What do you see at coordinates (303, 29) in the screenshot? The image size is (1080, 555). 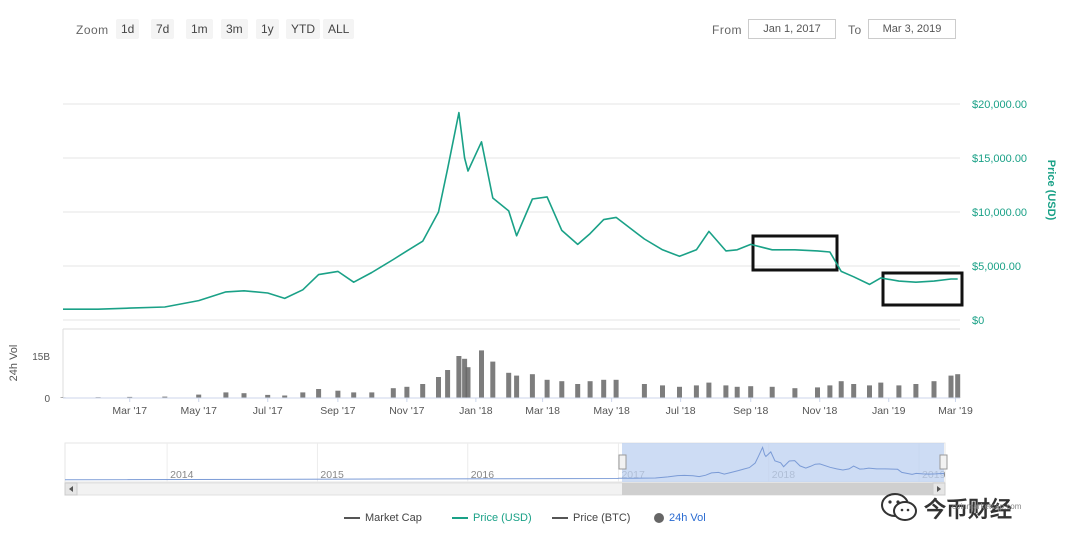 I see `zoom-ytd-button: YTD` at bounding box center [303, 29].